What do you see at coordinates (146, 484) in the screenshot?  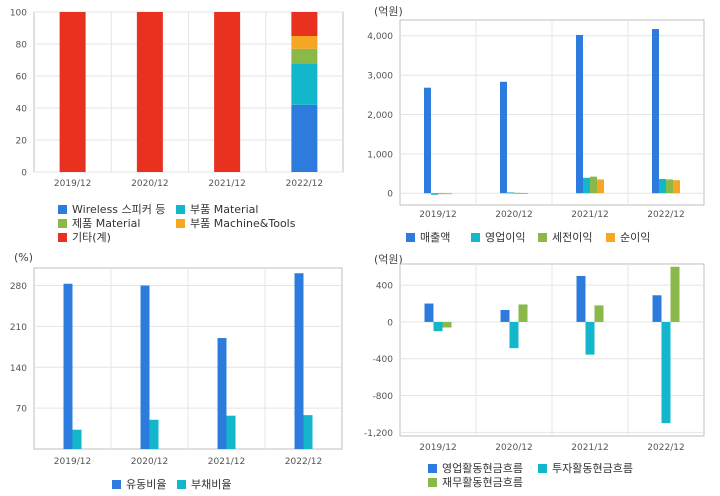 I see `legend-label: 유동비율` at bounding box center [146, 484].